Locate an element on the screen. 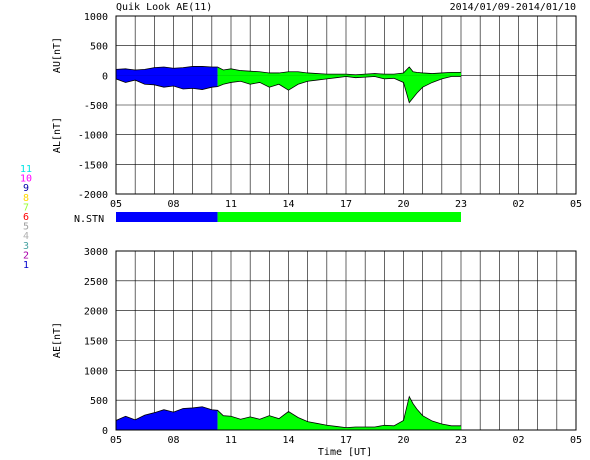 This screenshot has width=590, height=460. legend-station-7: 7 is located at coordinates (26, 207).